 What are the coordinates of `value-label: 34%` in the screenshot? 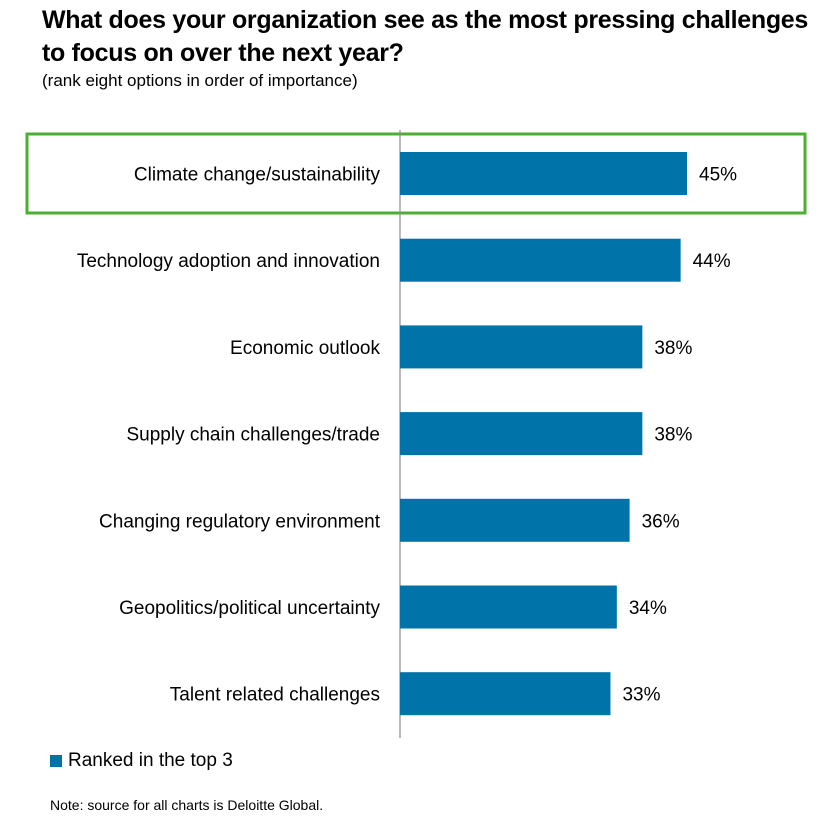 It's located at (648, 608).